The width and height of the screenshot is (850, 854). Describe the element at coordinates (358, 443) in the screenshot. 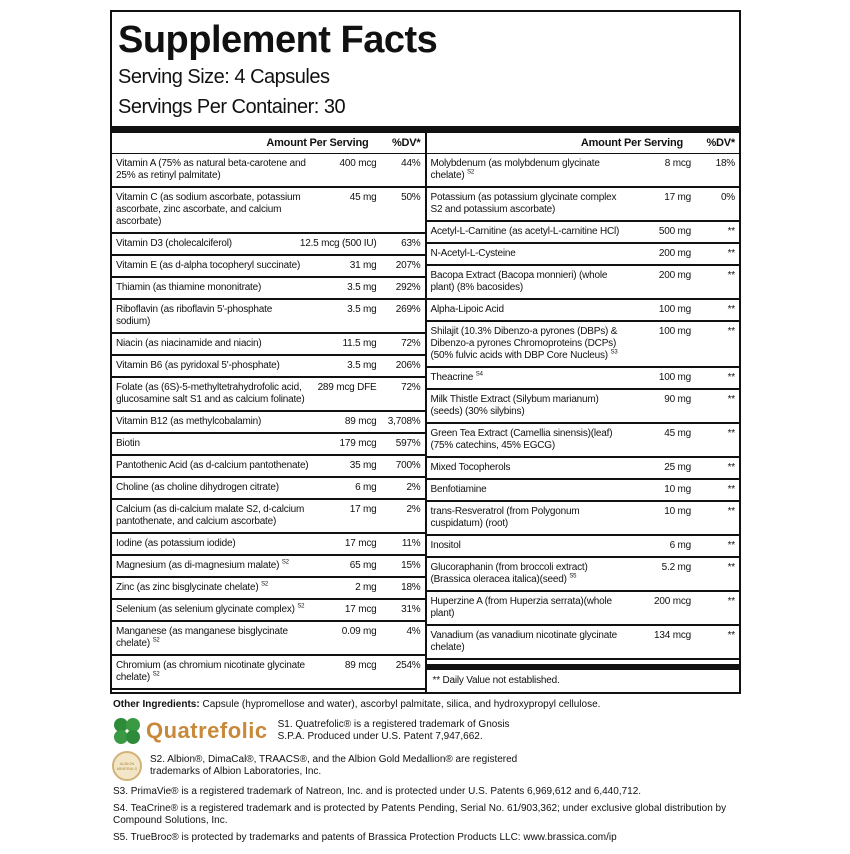

I see `nutrient-amount: 179 mcg` at that location.